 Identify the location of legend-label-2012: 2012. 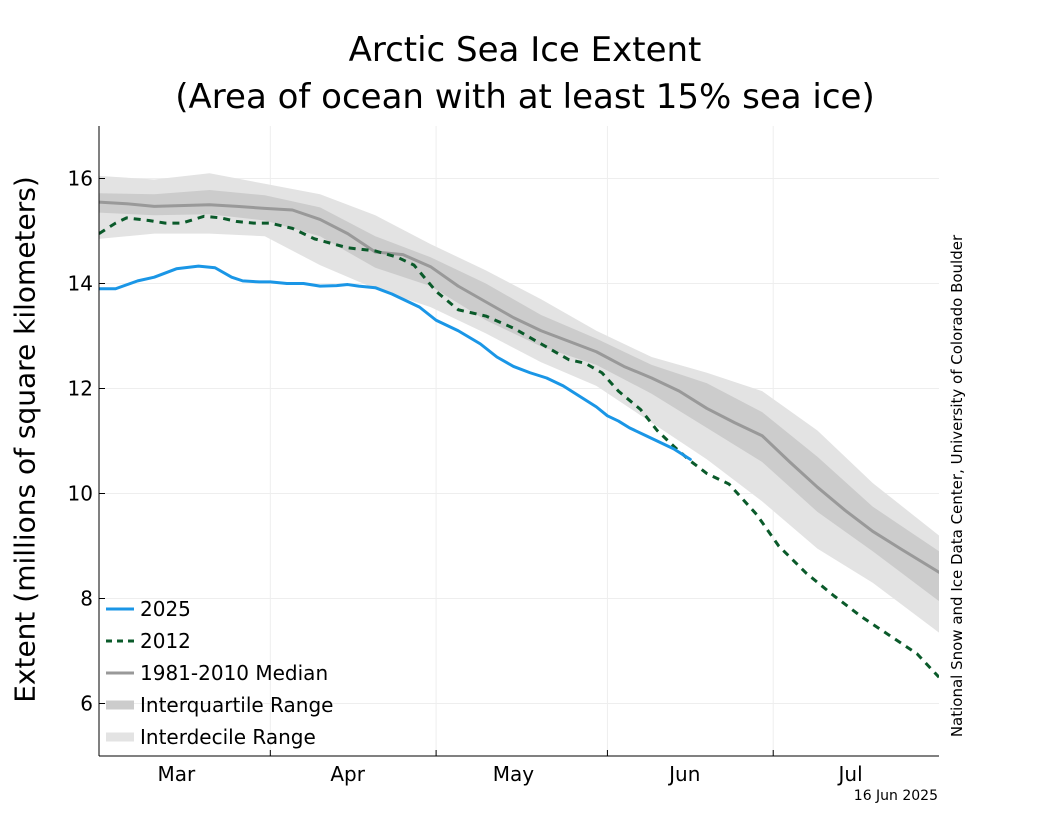
(165, 641).